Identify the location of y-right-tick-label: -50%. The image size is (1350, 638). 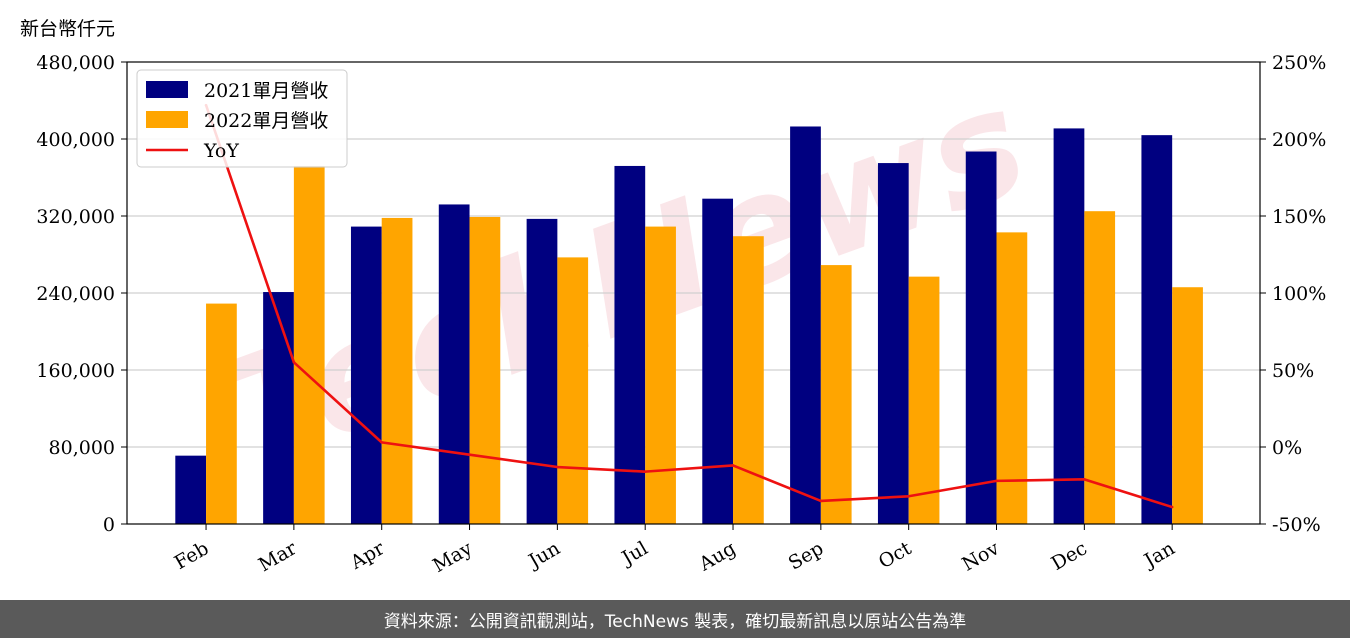
(1296, 525).